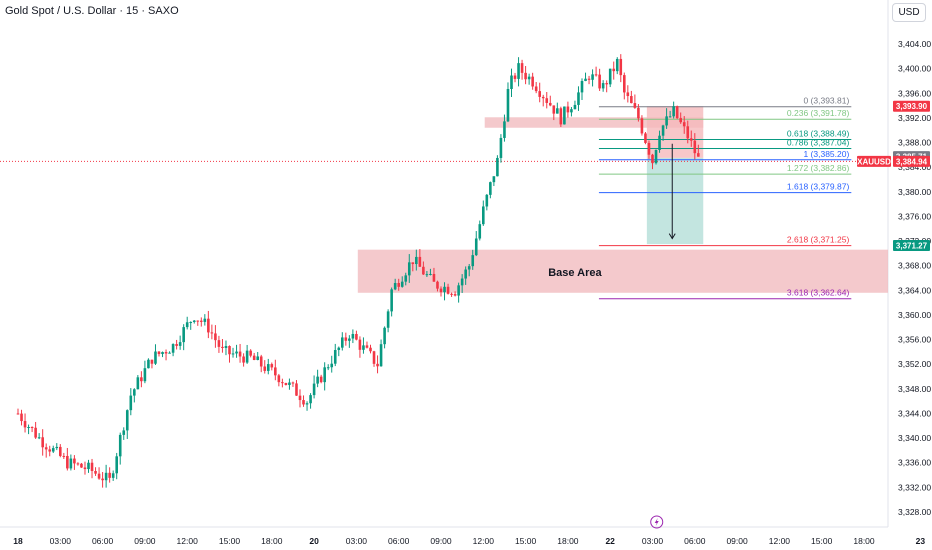  What do you see at coordinates (914, 44) in the screenshot?
I see `y-tick-label: 3,404.00` at bounding box center [914, 44].